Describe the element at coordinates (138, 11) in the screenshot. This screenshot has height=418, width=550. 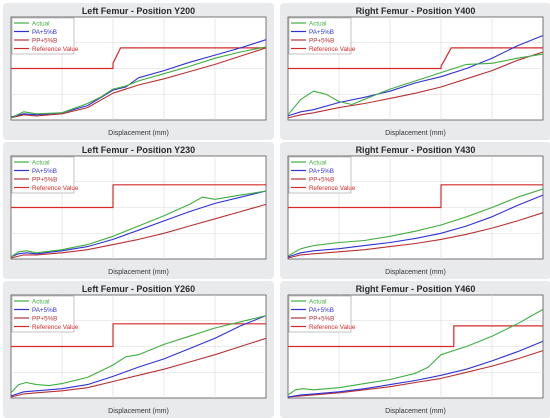
I see `chart-title: Left Femur - Position Y200` at that location.